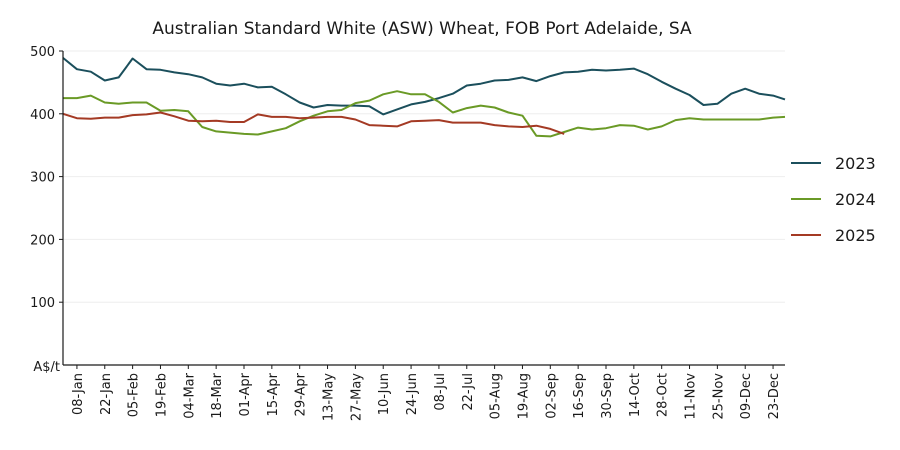  What do you see at coordinates (523, 396) in the screenshot?
I see `x-tick-label: 19-Aug` at bounding box center [523, 396].